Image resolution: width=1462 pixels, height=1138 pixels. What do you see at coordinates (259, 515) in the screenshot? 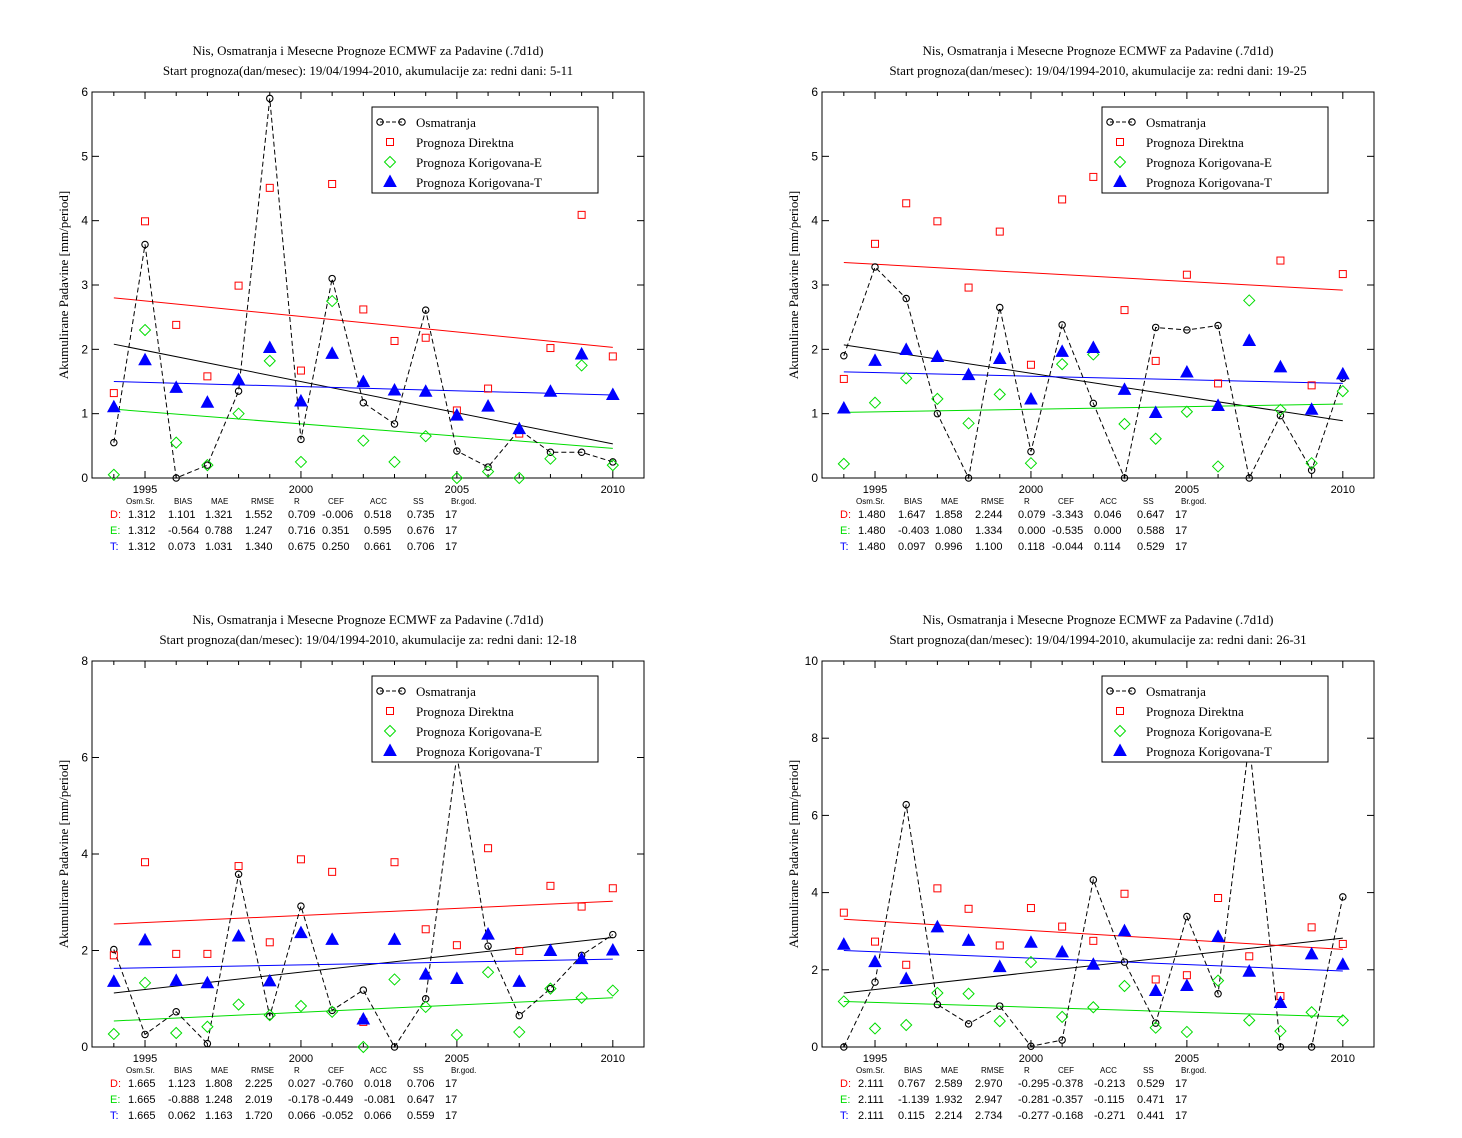
I see `stats-cell: 1.552` at bounding box center [259, 515].